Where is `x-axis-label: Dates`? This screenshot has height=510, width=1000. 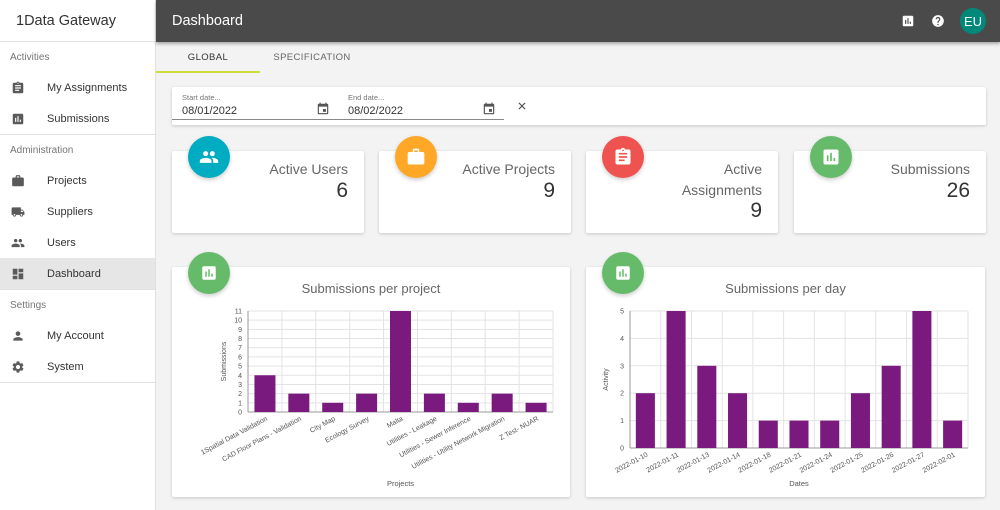
x-axis-label: Dates is located at coordinates (799, 483).